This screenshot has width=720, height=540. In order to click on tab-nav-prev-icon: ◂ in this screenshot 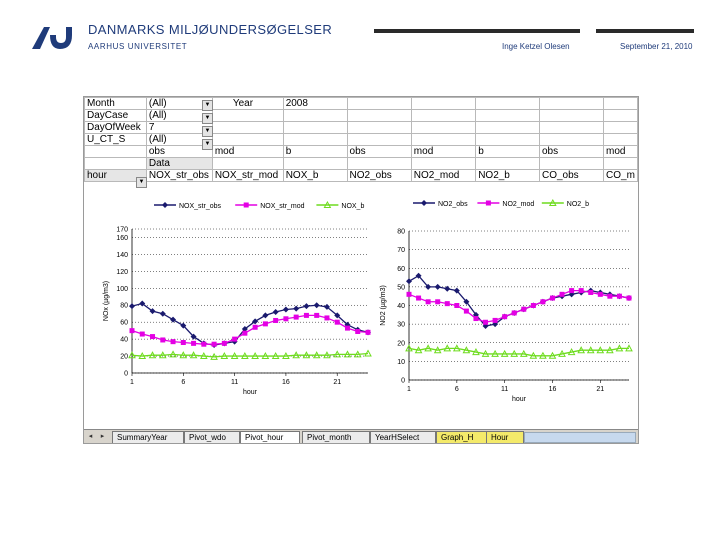, I will do `click(90, 436)`.